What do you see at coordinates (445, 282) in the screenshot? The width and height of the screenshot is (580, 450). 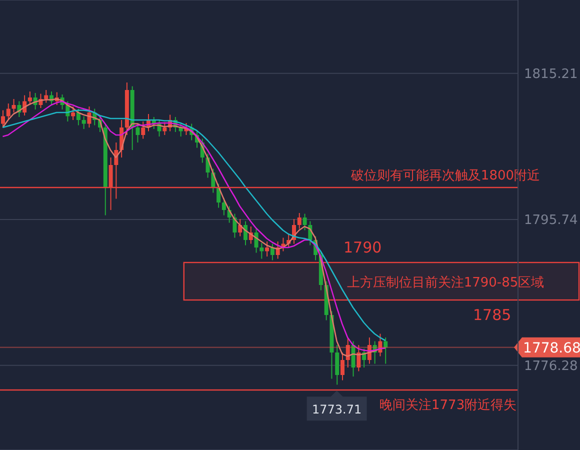 I see `band-label: 上方压制位目前关注1790-85区域` at bounding box center [445, 282].